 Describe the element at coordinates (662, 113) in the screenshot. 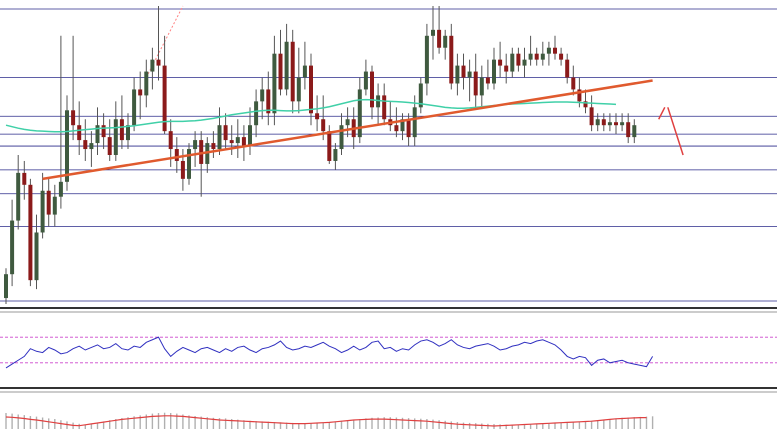

I see `forecast-arrow-up` at that location.